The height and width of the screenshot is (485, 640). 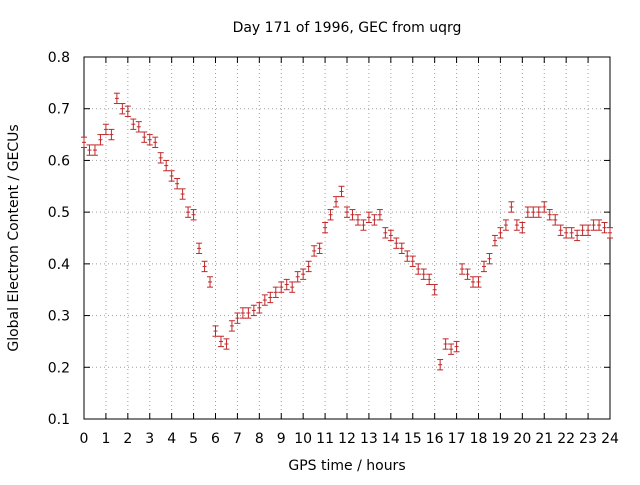 What do you see at coordinates (149, 439) in the screenshot?
I see `x-tick-label: 3` at bounding box center [149, 439].